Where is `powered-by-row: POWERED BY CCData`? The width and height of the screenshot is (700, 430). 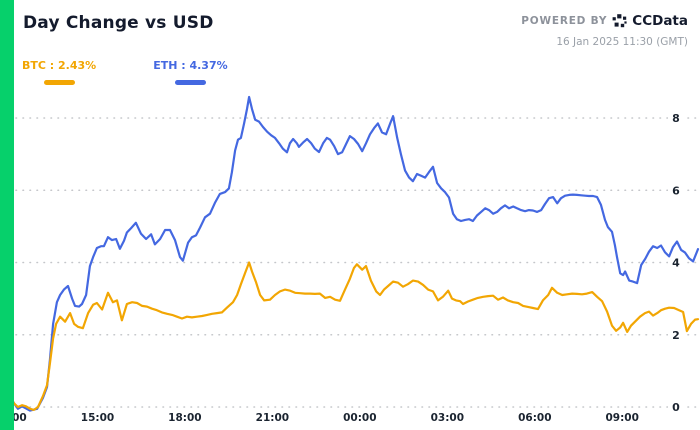 powered-by-row: POWERED BY CCData is located at coordinates (604, 21).